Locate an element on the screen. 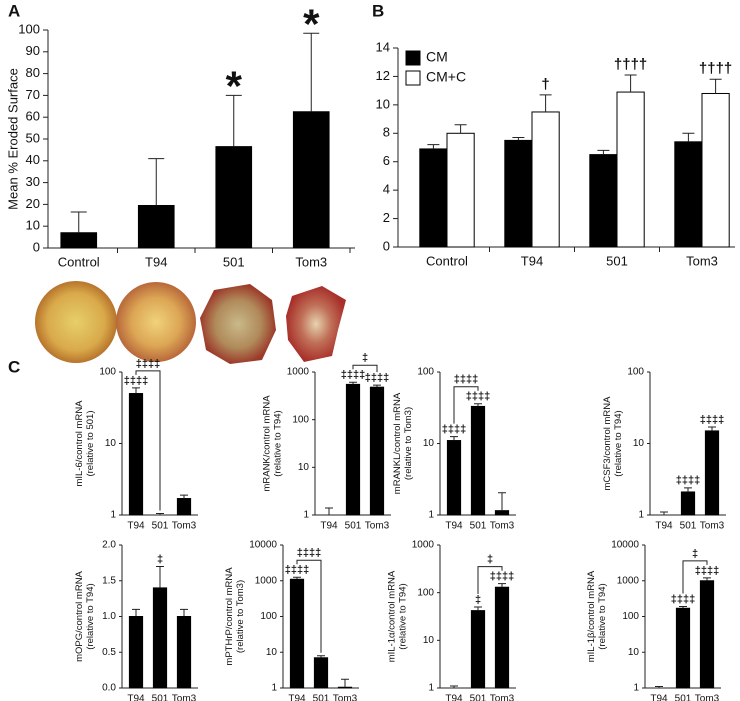 The width and height of the screenshot is (740, 701). y-tick-label: 1.5 is located at coordinates (109, 580).